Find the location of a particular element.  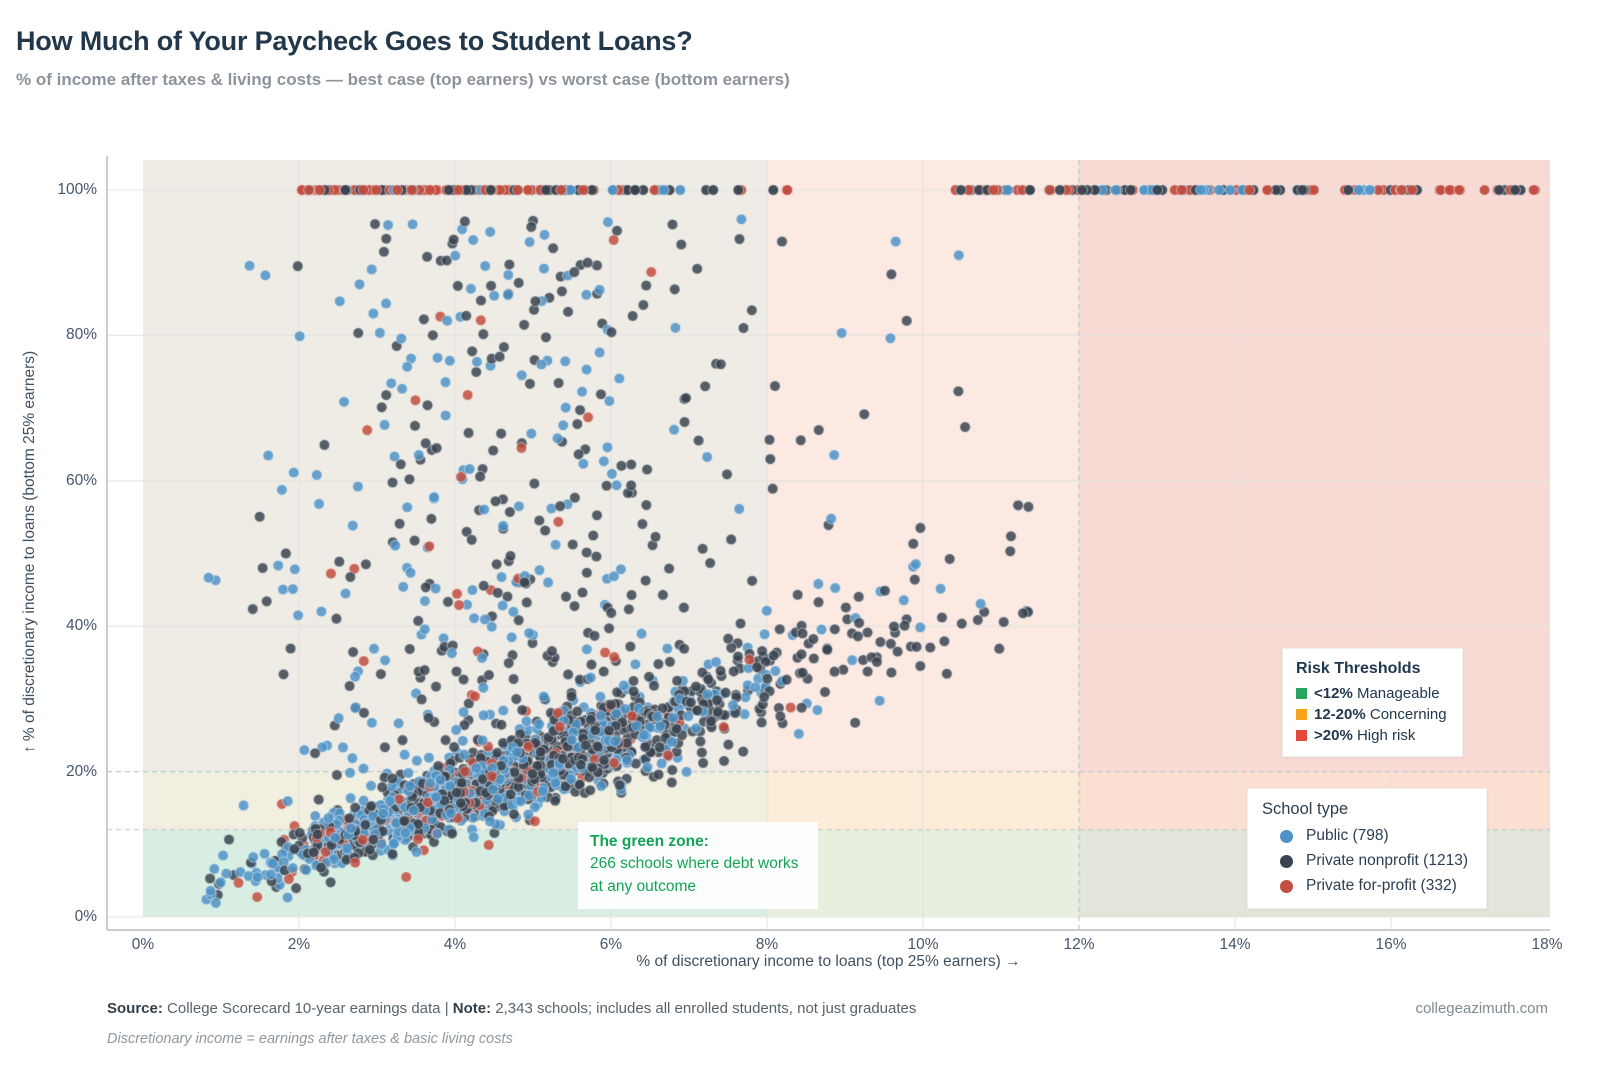

source-label: Source: is located at coordinates (135, 1008).